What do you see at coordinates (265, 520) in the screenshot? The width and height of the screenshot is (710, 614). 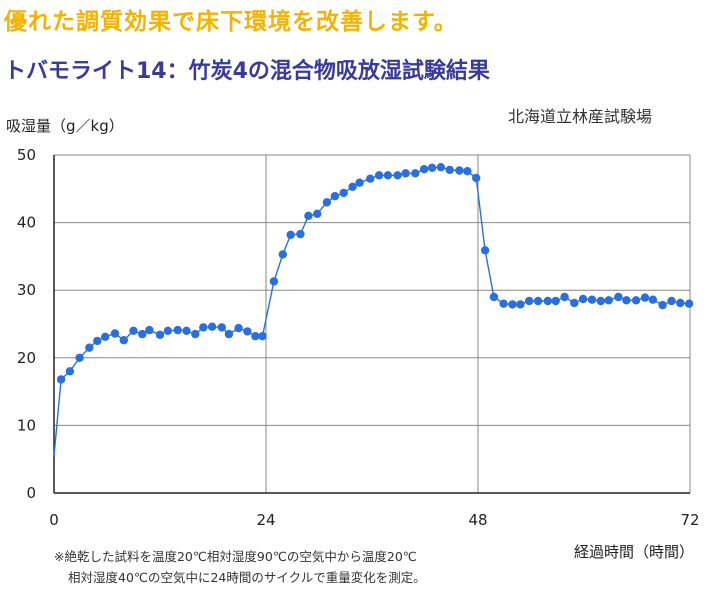 I see `x-tick-label-24: 24` at bounding box center [265, 520].